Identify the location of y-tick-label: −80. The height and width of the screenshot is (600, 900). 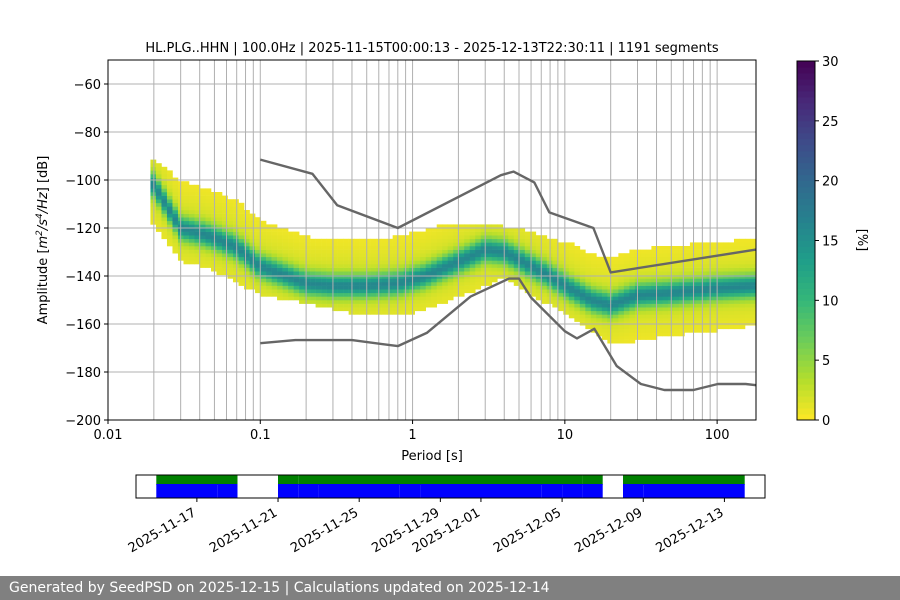
(87, 133).